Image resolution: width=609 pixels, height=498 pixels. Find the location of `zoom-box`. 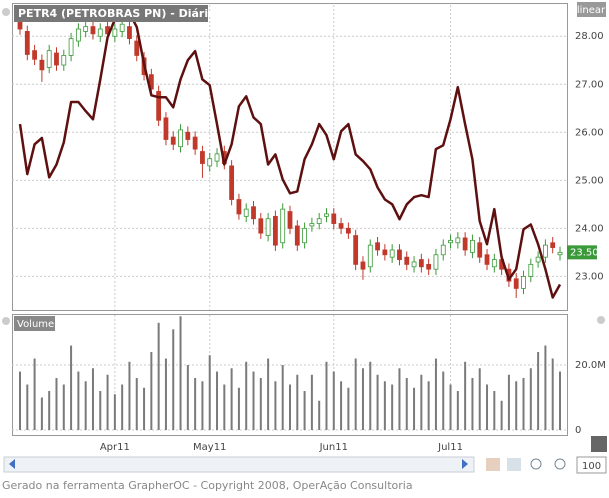

zoom-box is located at coordinates (591, 465).